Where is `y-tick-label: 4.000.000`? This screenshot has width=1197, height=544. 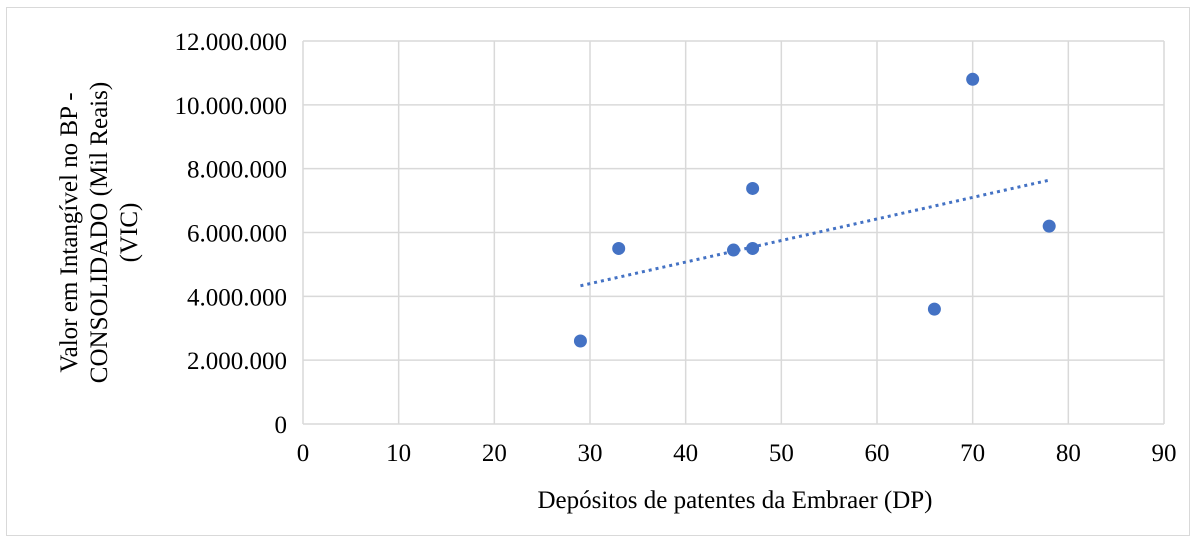 y-tick-label: 4.000.000 is located at coordinates (237, 297).